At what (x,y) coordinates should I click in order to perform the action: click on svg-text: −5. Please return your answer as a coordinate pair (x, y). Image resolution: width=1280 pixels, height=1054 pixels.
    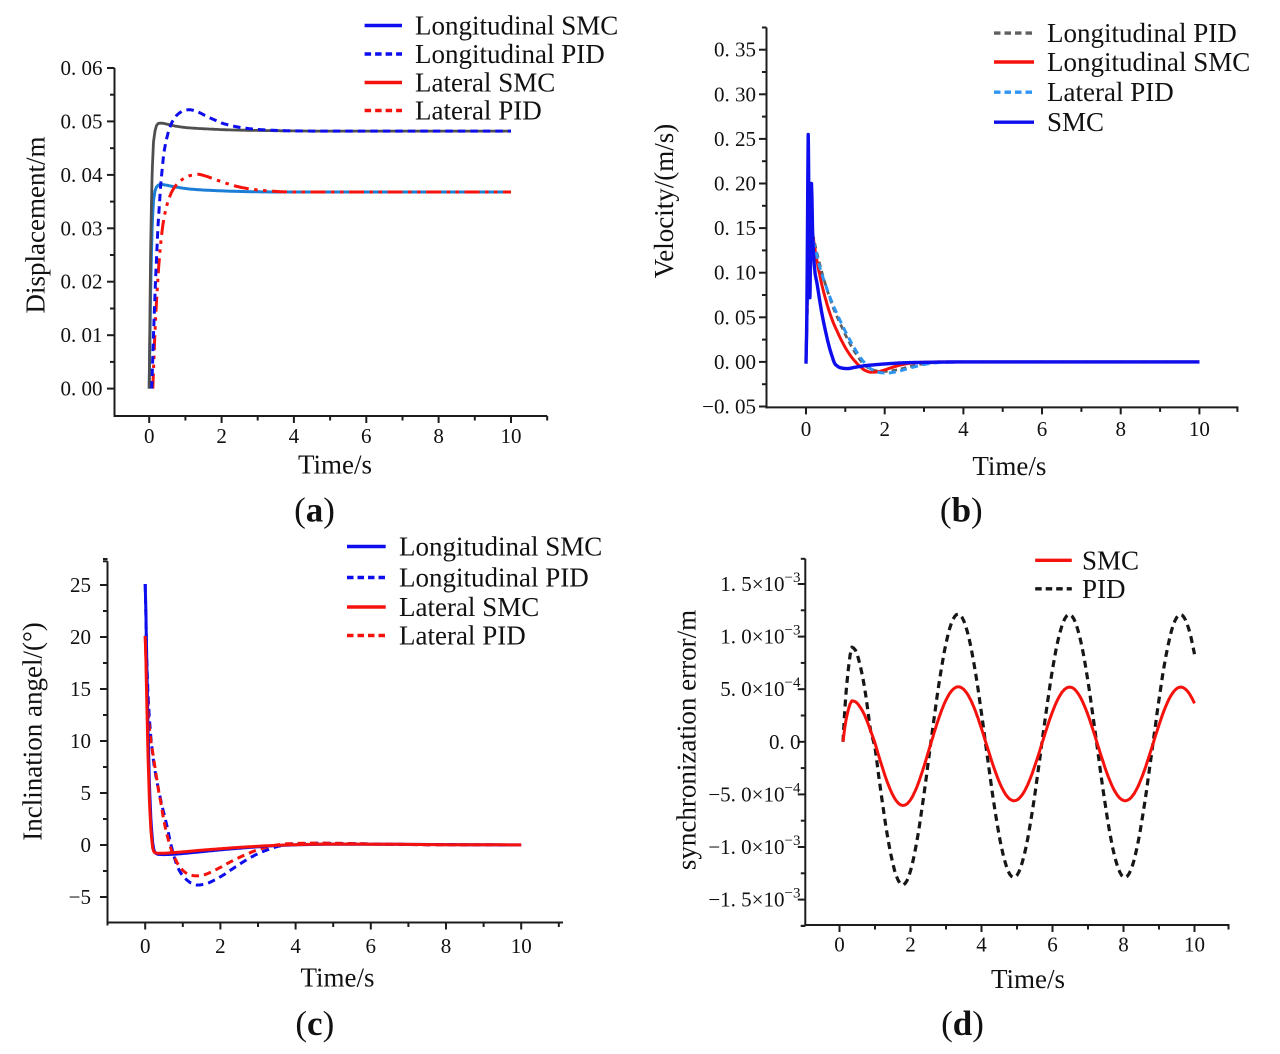
    Looking at the image, I should click on (80, 897).